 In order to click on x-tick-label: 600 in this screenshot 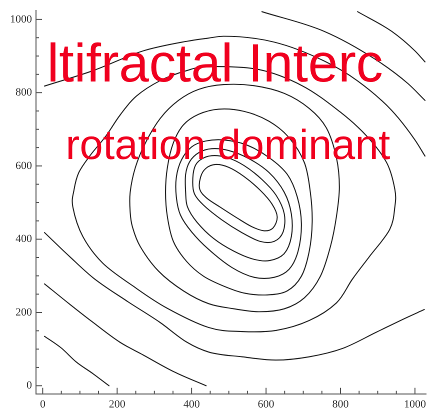, I will do `click(266, 404)`.